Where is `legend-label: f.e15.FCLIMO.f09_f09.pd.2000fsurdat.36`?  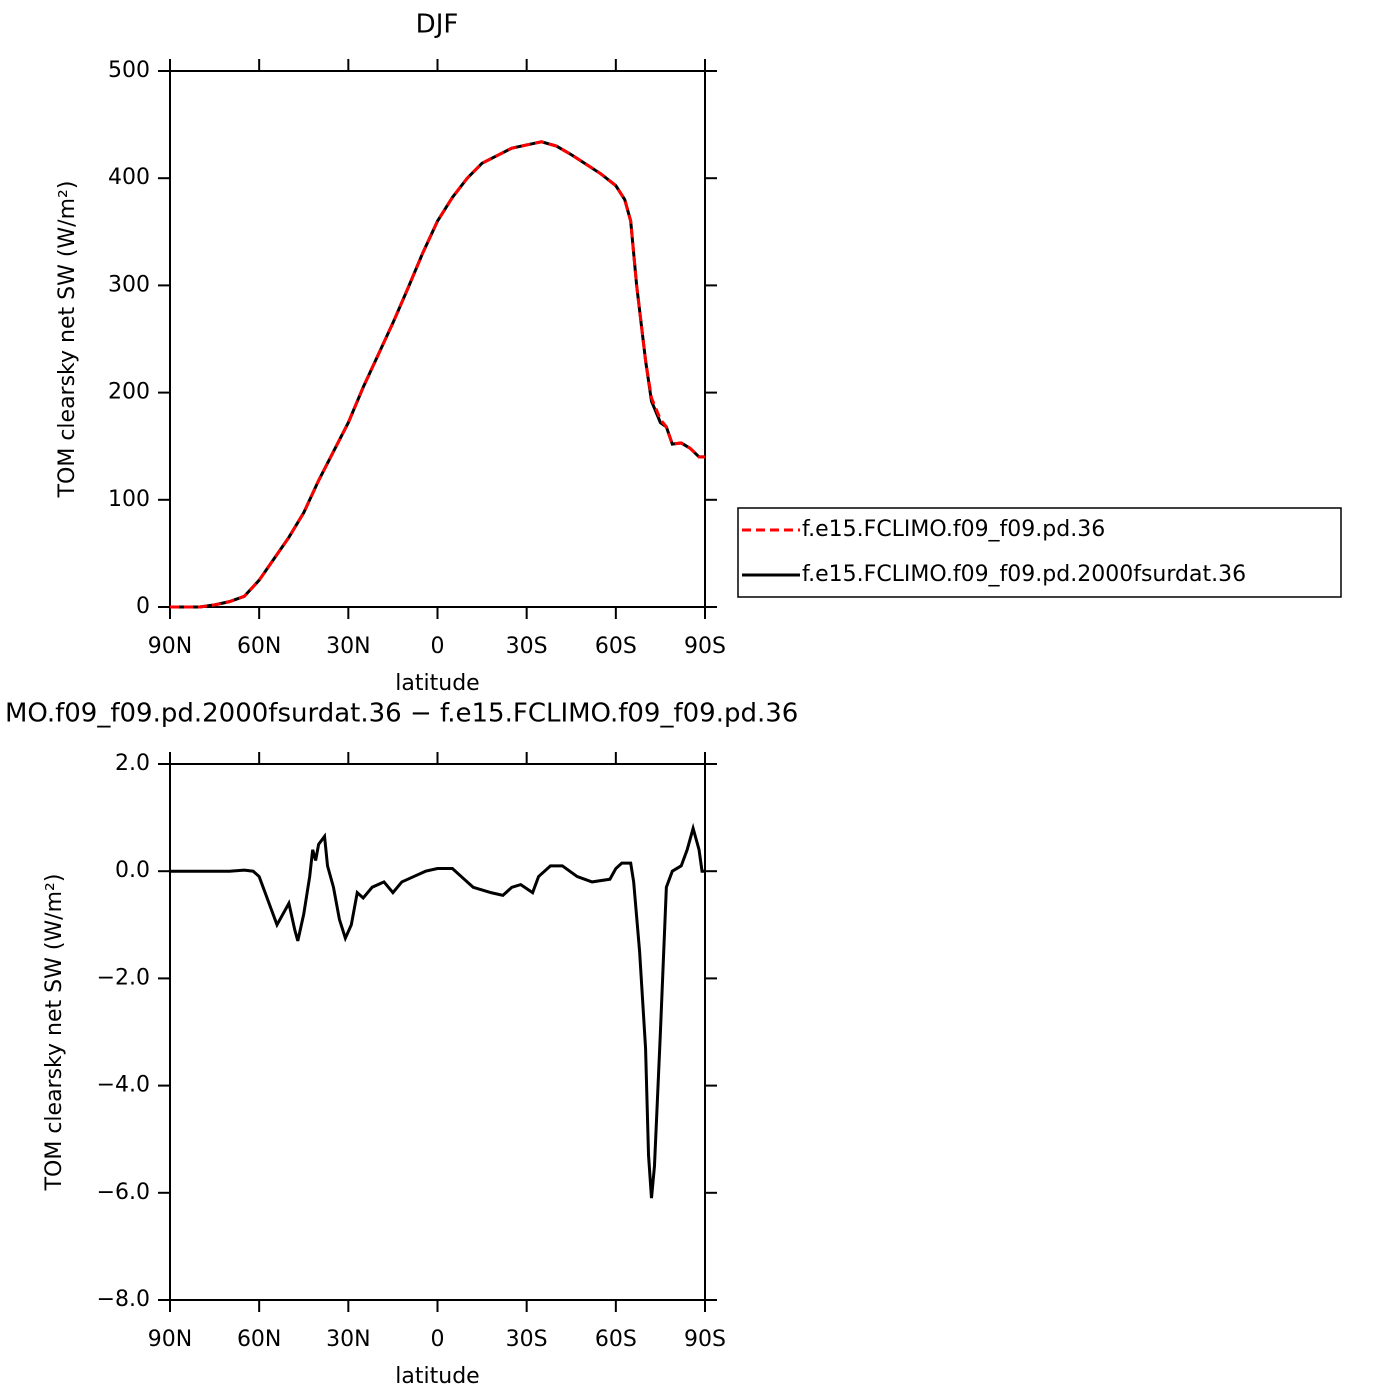 legend-label: f.e15.FCLIMO.f09_f09.pd.2000fsurdat.36 is located at coordinates (1024, 574).